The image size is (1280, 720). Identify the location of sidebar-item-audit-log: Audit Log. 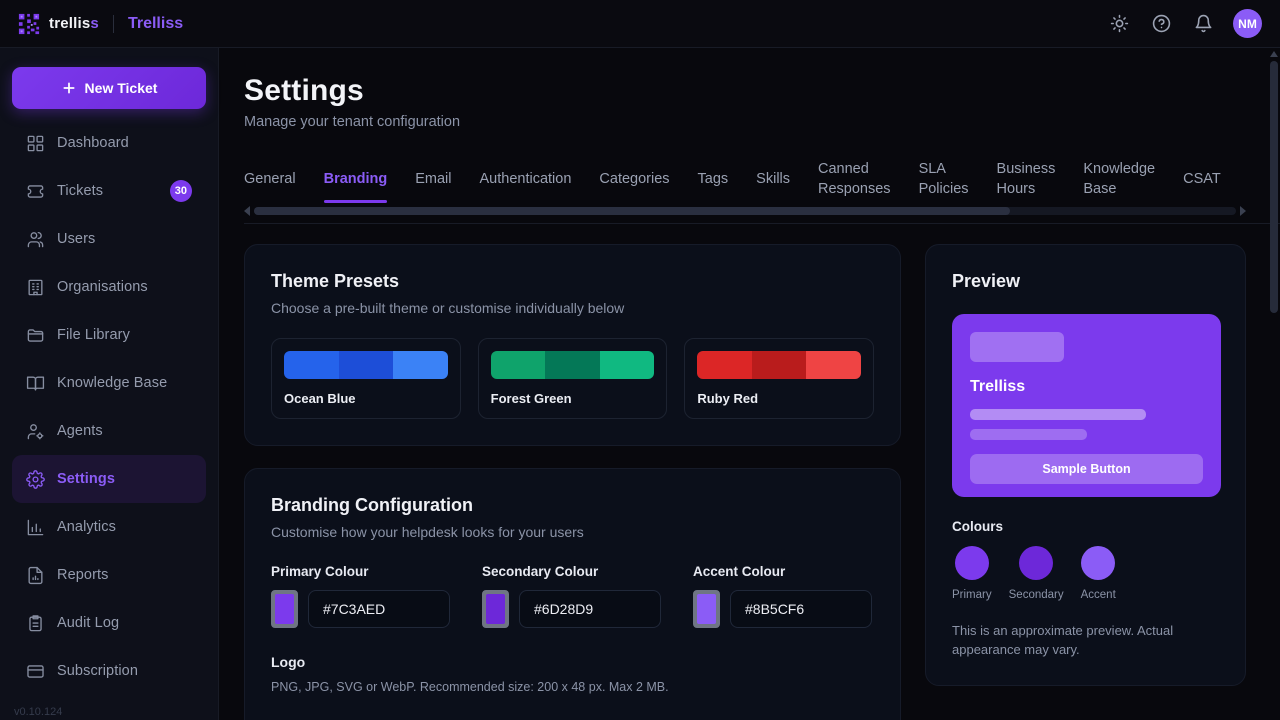
(109, 623).